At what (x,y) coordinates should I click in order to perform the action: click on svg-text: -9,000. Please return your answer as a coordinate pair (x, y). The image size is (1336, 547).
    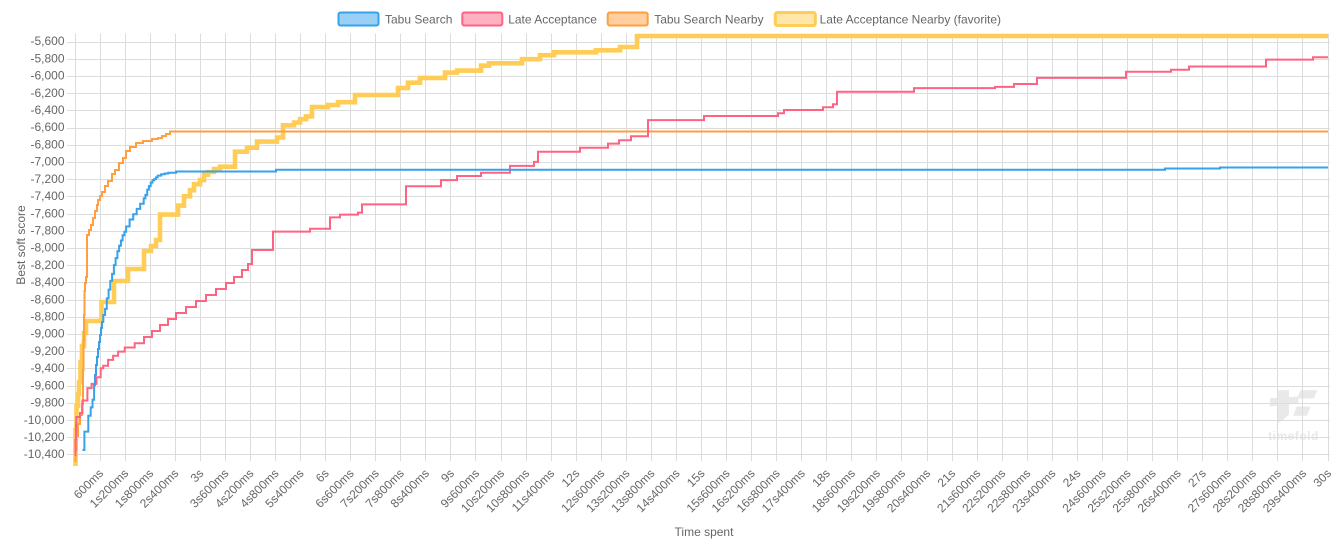
    Looking at the image, I should click on (47, 334).